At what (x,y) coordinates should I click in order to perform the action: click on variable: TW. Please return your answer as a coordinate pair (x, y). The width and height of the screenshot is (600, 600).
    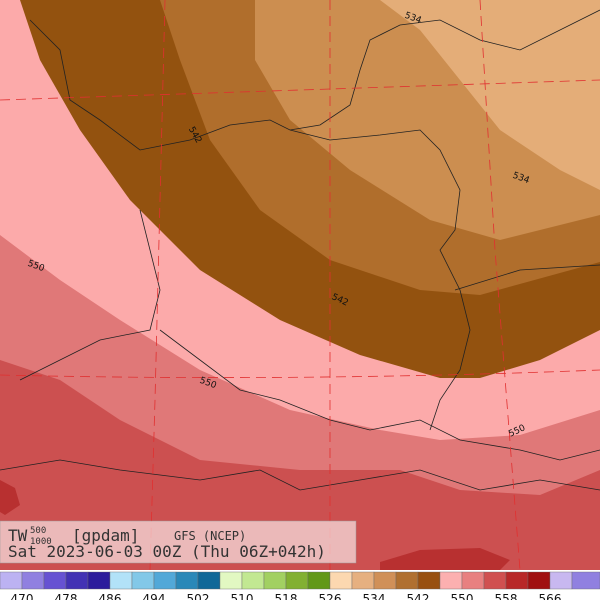
    Looking at the image, I should click on (18, 535).